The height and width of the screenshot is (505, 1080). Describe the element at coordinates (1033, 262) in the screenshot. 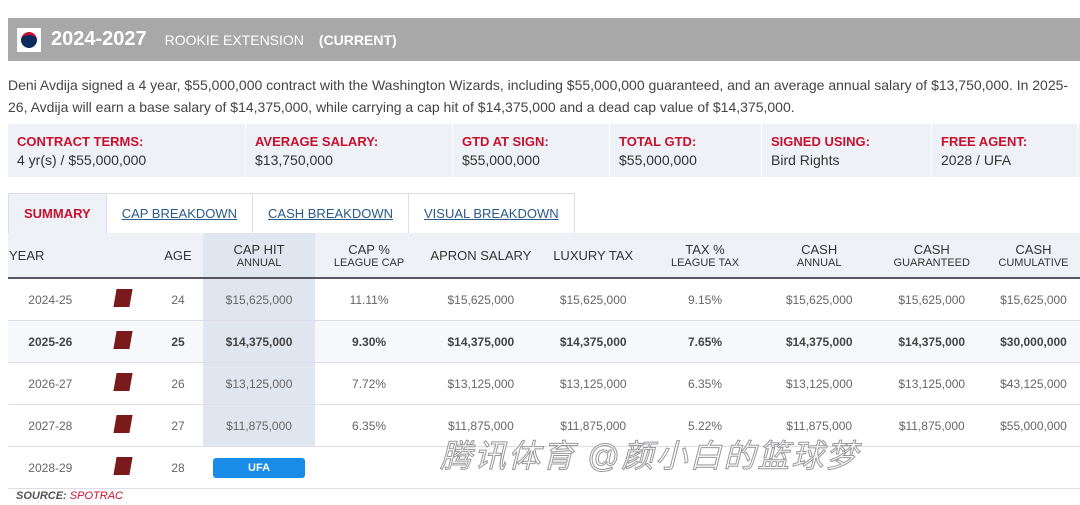

I see `col-subtitle: CUMULATIVE` at that location.